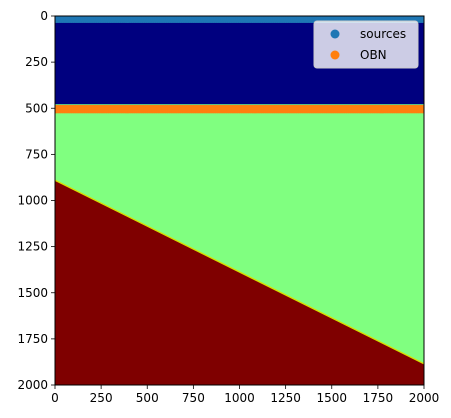 The image size is (451, 418). I want to click on y-tick-label-250: 250, so click(36, 62).